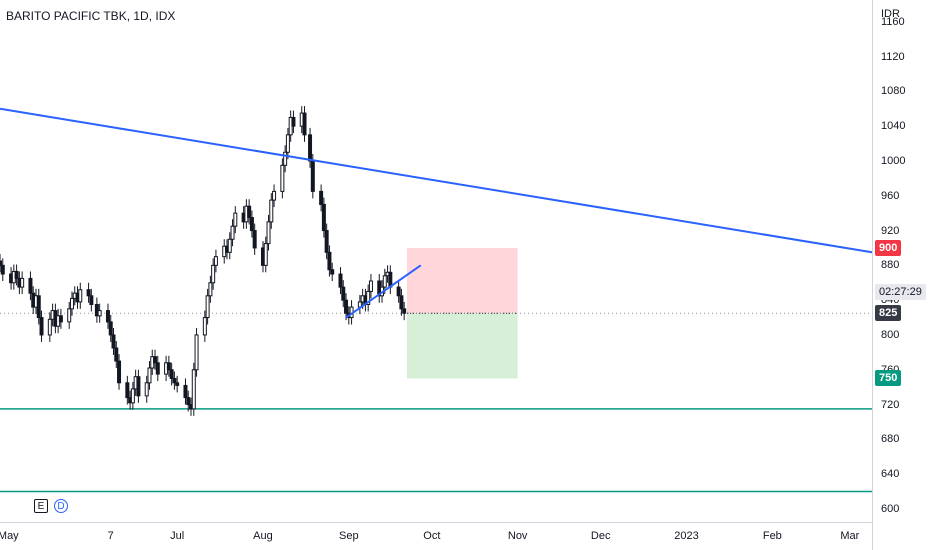  I want to click on short-trendline, so click(383, 291).